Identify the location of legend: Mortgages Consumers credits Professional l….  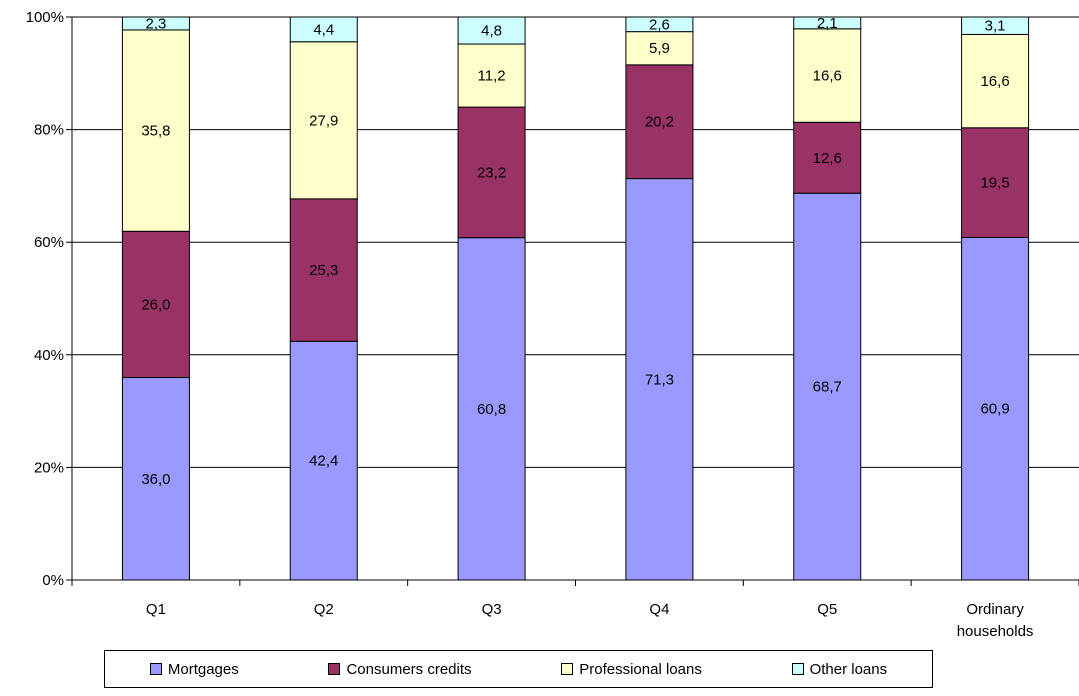
(518, 669).